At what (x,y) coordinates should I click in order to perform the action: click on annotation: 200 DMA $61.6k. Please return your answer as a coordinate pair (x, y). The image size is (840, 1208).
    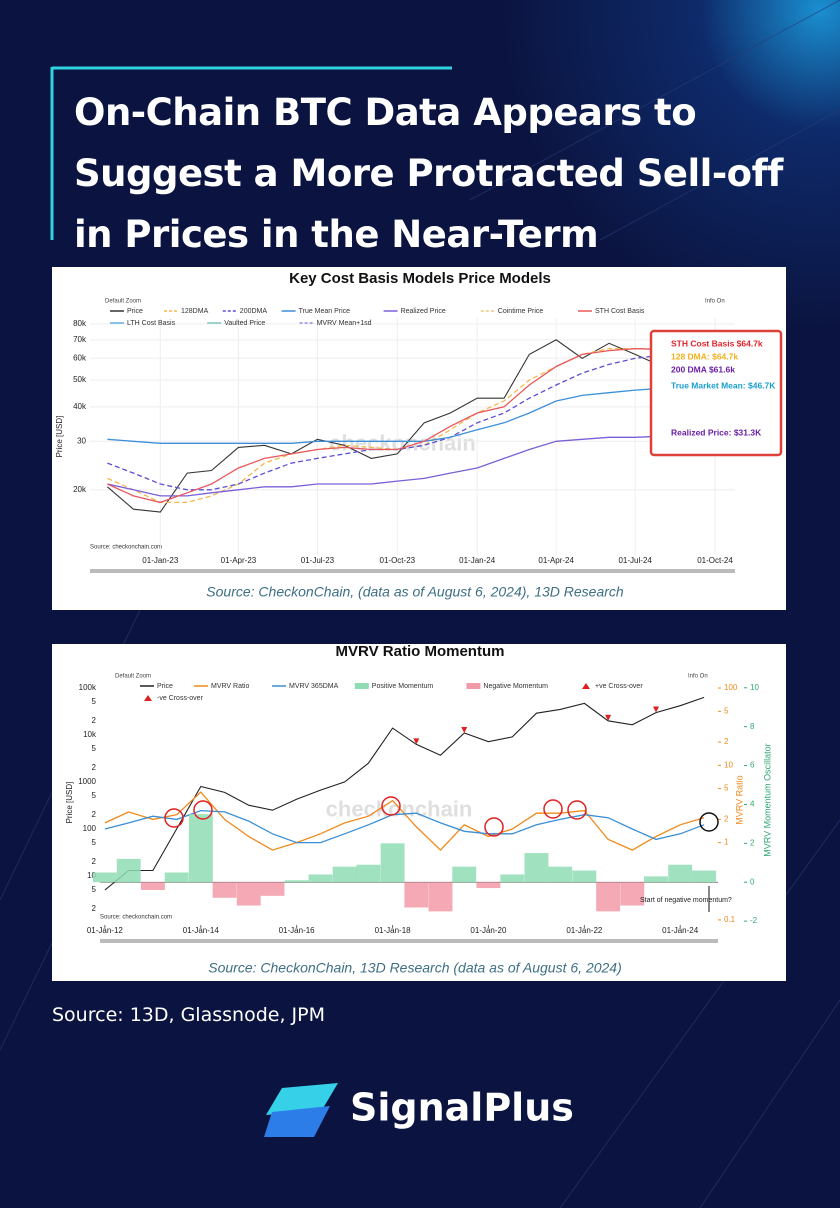
    Looking at the image, I should click on (703, 369).